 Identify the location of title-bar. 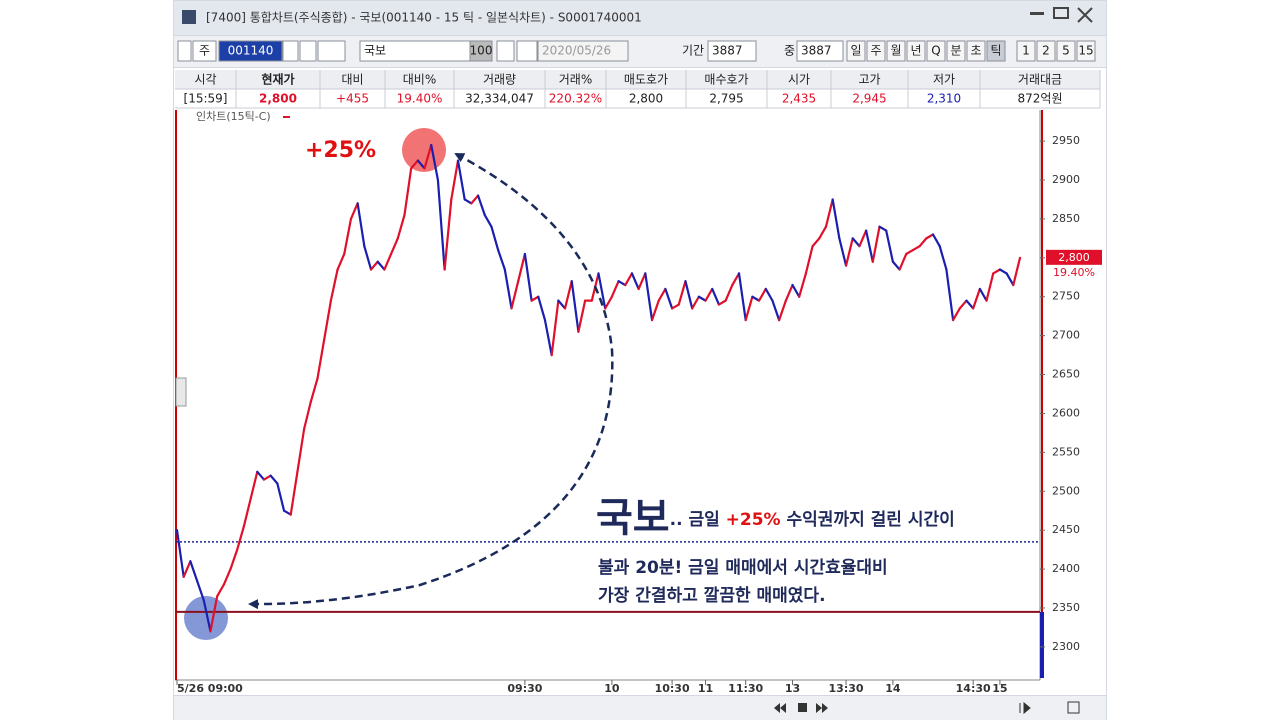
(640, 18).